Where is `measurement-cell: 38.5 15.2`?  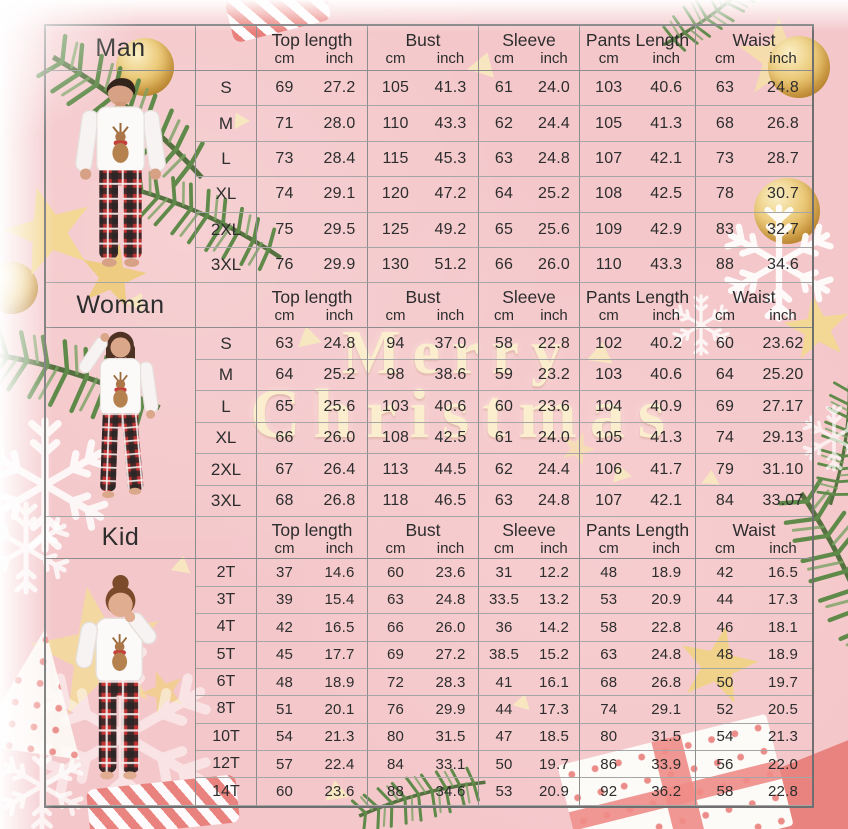
measurement-cell: 38.5 15.2 is located at coordinates (529, 655).